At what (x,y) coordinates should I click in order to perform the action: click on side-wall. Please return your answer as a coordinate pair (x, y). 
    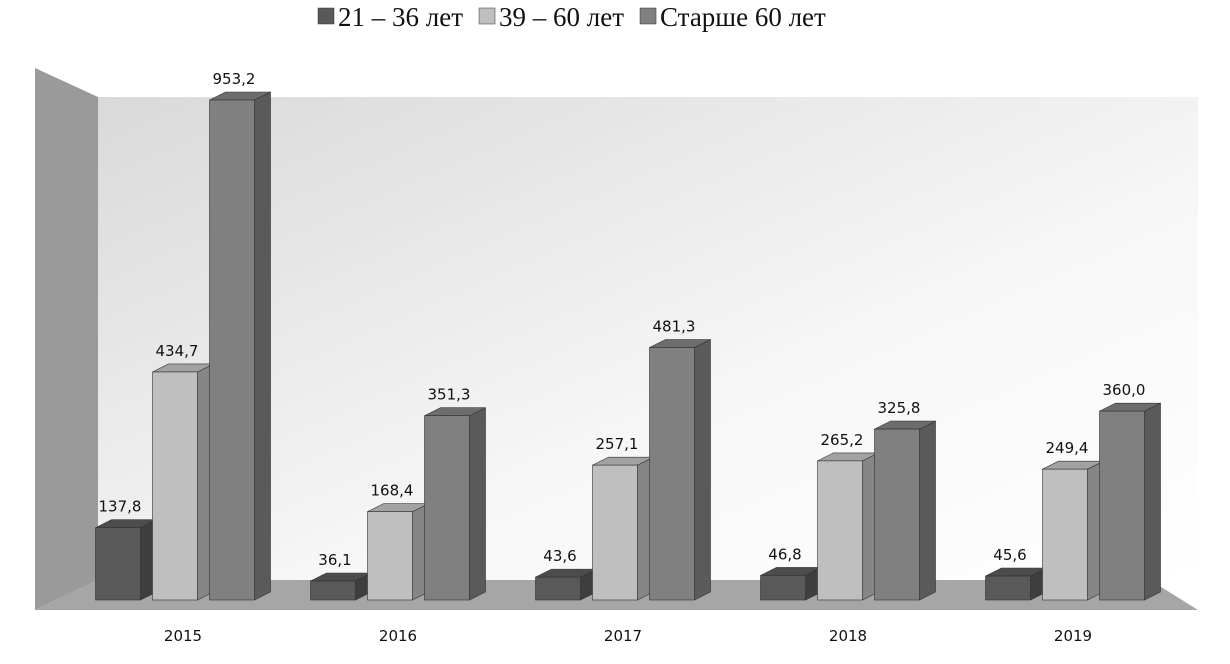
    Looking at the image, I should click on (66, 339).